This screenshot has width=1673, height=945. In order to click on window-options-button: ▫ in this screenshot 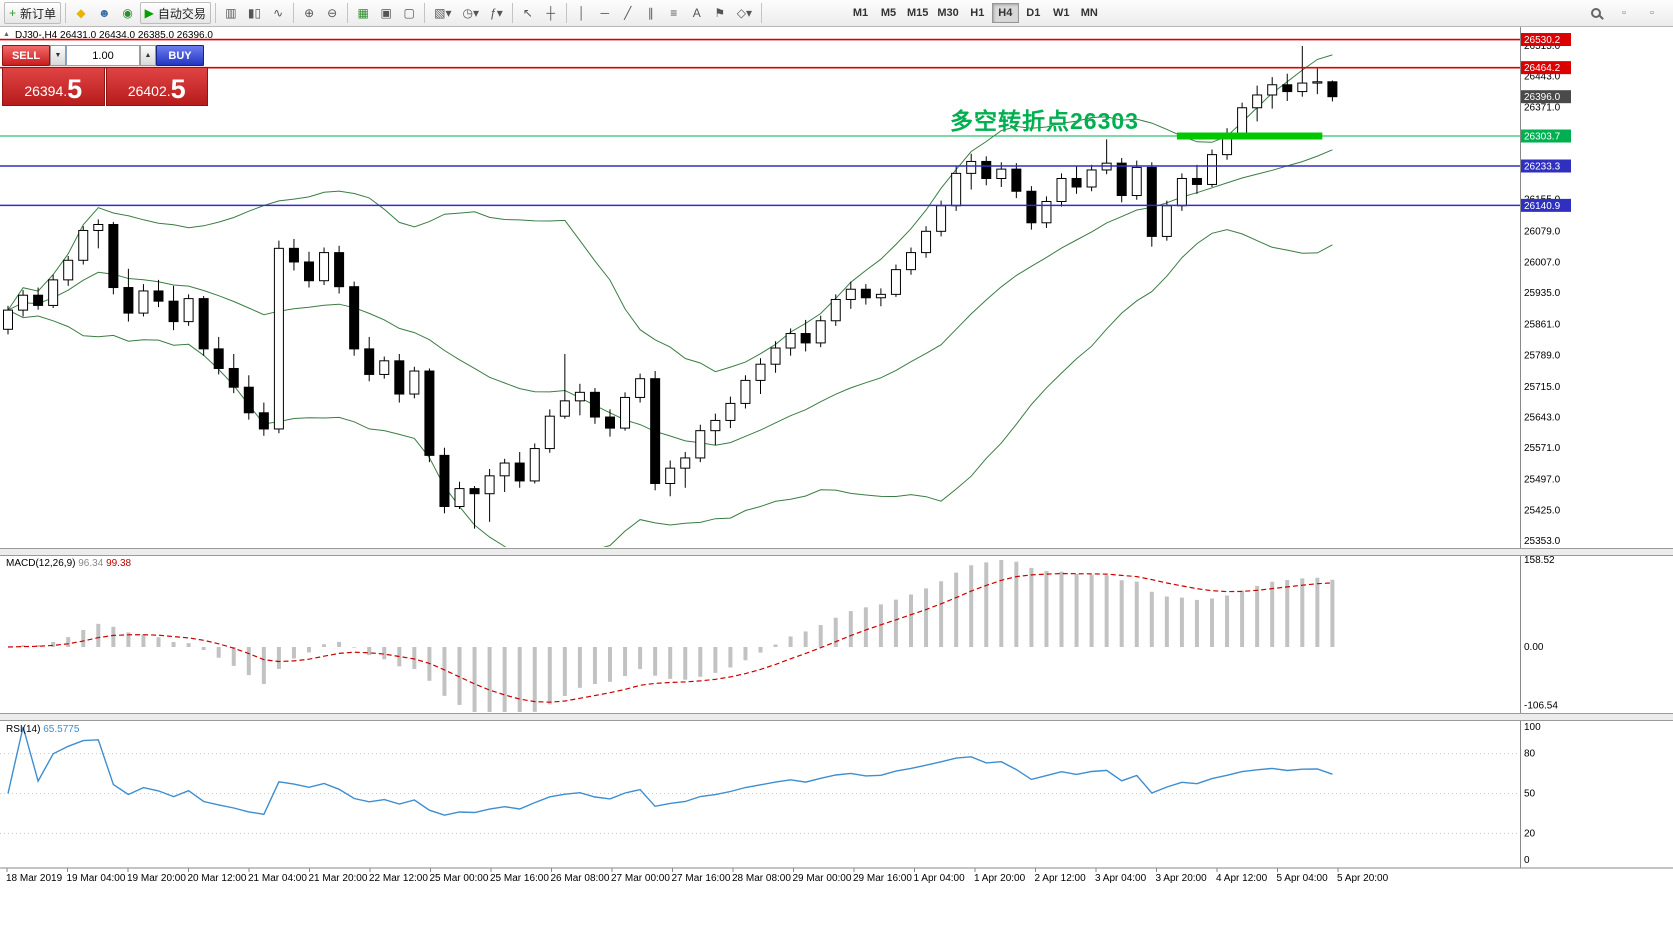, I will do `click(1652, 13)`.